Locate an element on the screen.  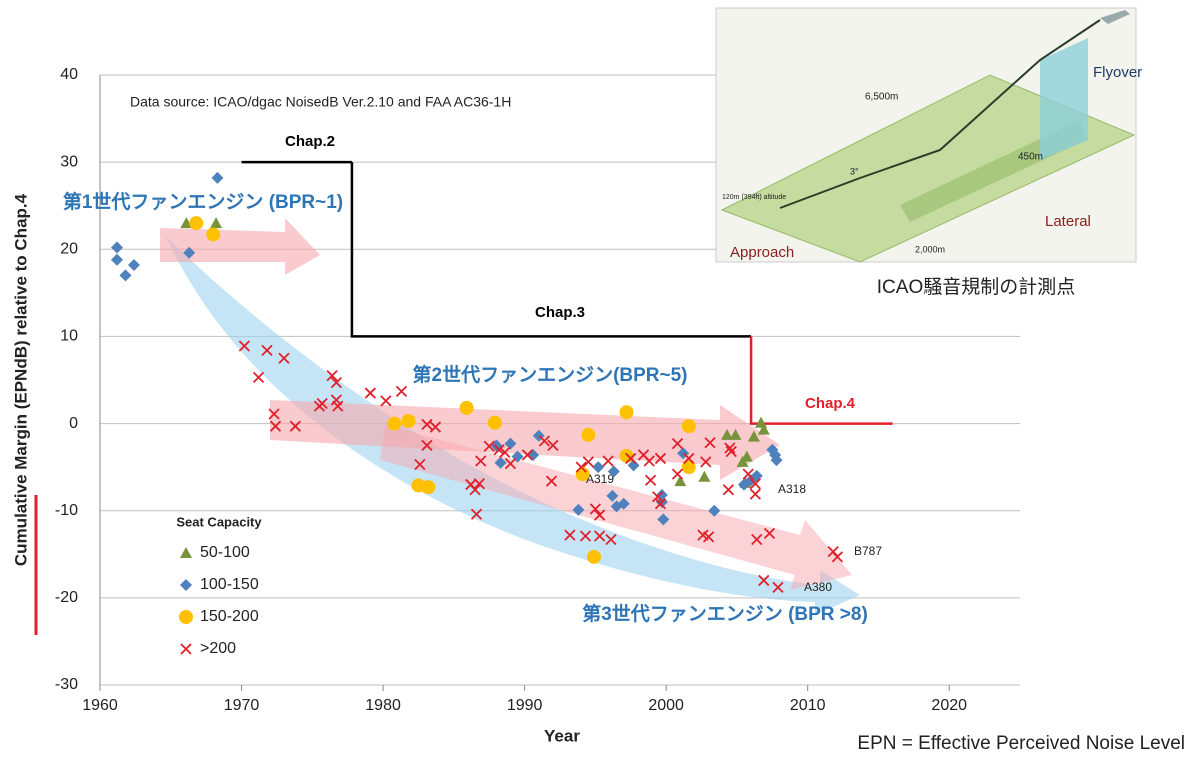
x-axis-label: Year is located at coordinates (562, 735).